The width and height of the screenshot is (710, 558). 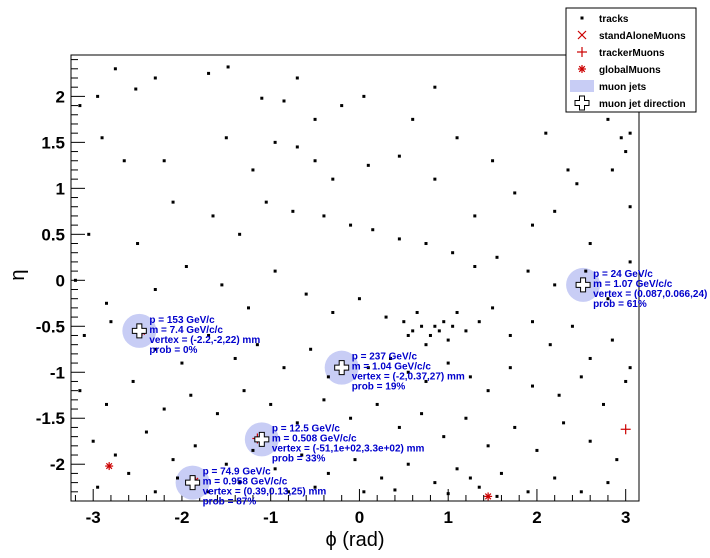 What do you see at coordinates (623, 87) in the screenshot?
I see `legend-label: muon jets` at bounding box center [623, 87].